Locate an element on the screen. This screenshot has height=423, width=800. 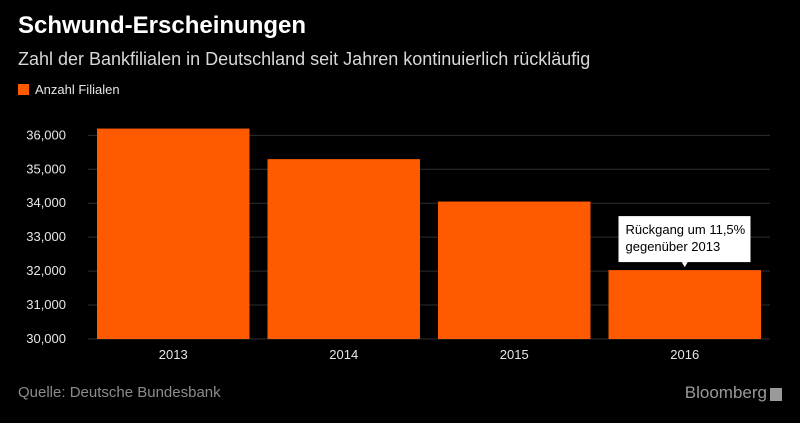
y-tick-label: 30,000 is located at coordinates (46, 338).